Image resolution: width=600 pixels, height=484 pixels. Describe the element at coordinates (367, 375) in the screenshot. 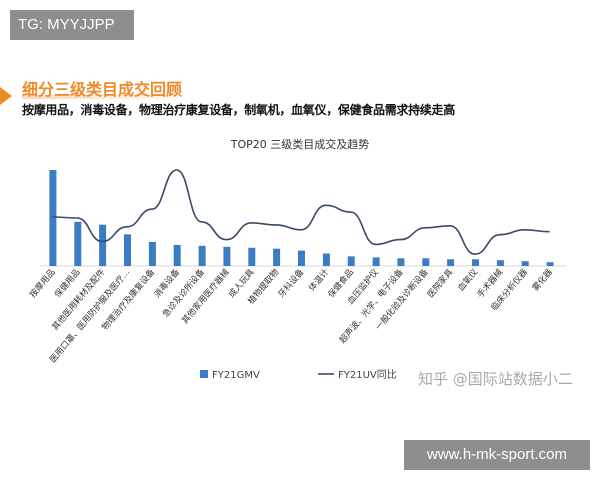

I see `legend-label-fy21uv: FY21UV同比` at that location.